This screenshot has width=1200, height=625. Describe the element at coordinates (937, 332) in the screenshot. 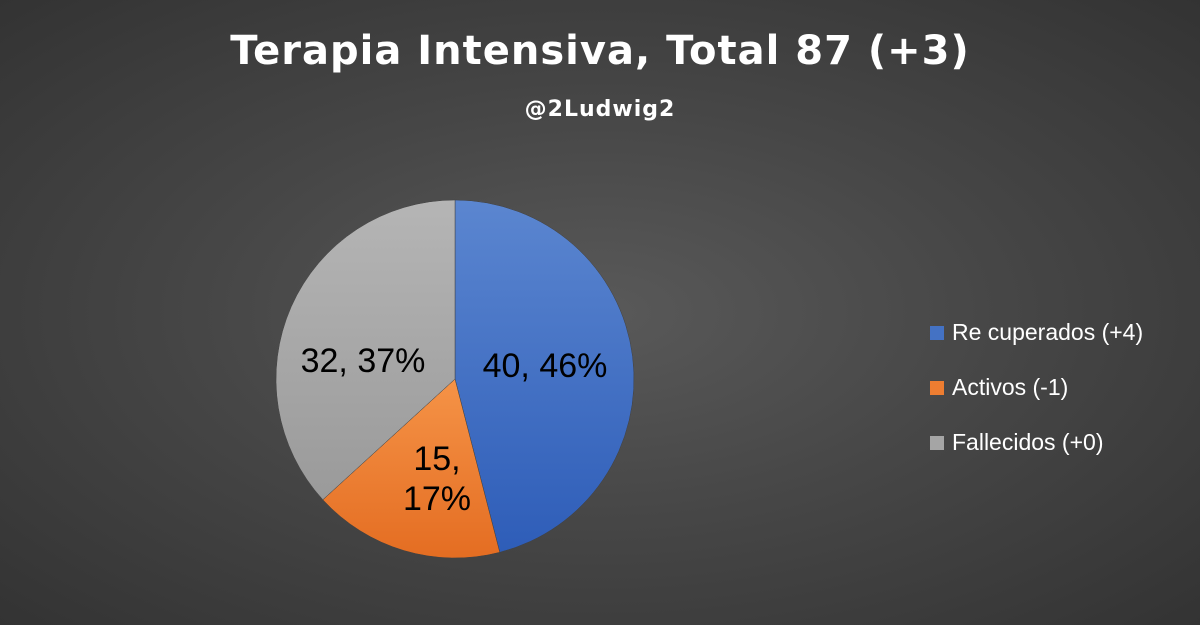

I see `legend-swatch-recuperados` at that location.